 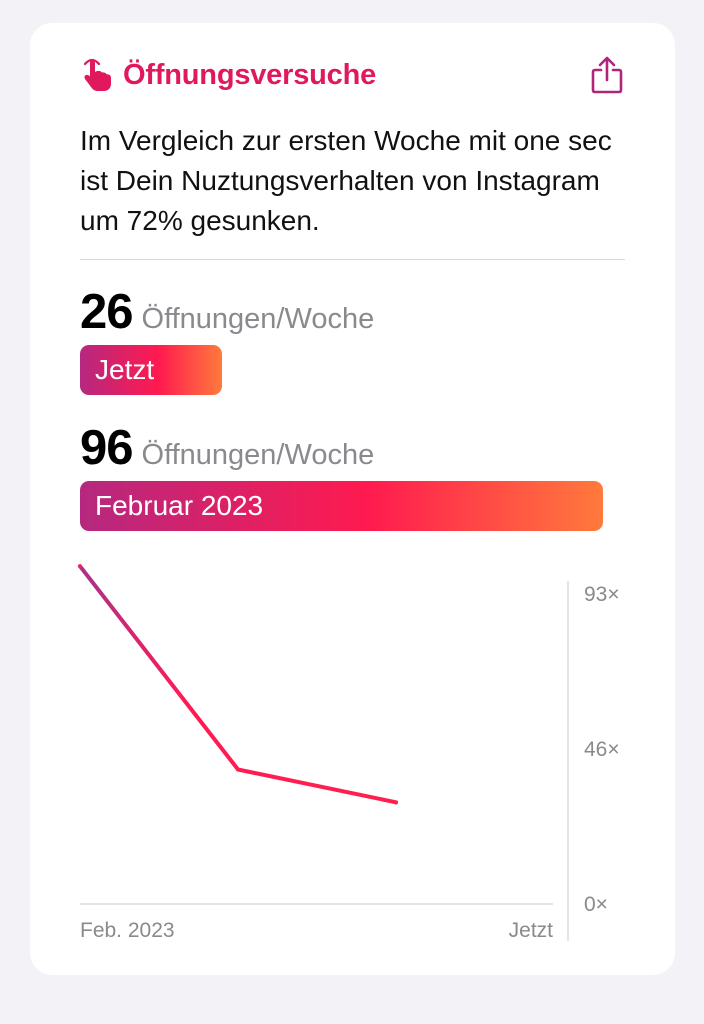 What do you see at coordinates (250, 74) in the screenshot?
I see `card-title: Öffnungsversuche` at bounding box center [250, 74].